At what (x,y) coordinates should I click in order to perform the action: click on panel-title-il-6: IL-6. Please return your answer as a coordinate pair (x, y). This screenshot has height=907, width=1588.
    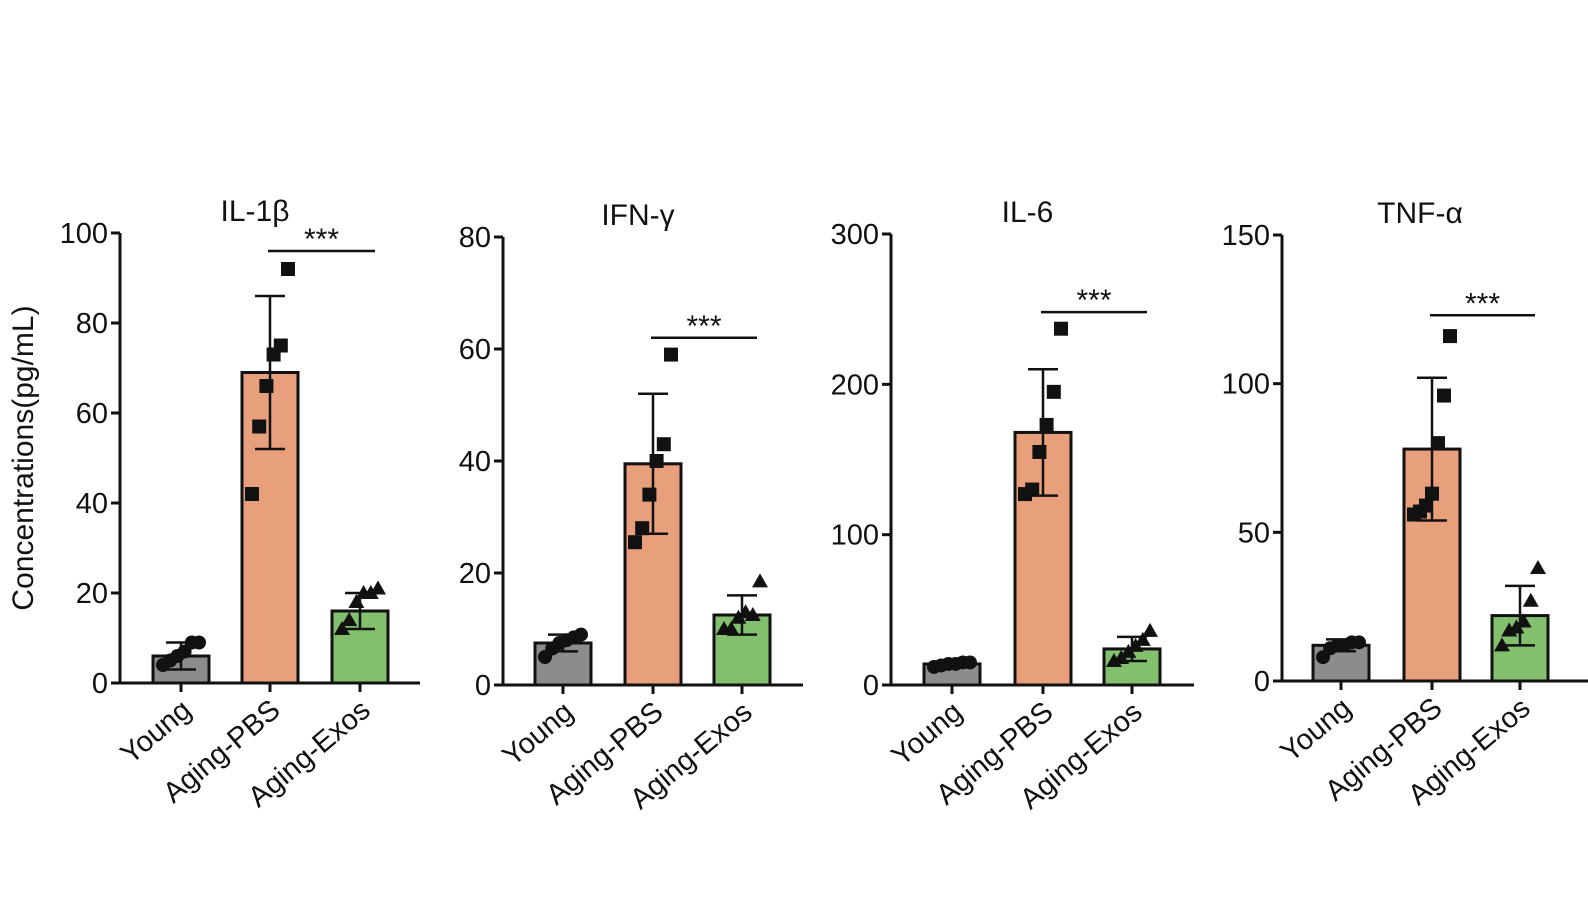
    Looking at the image, I should click on (1028, 212).